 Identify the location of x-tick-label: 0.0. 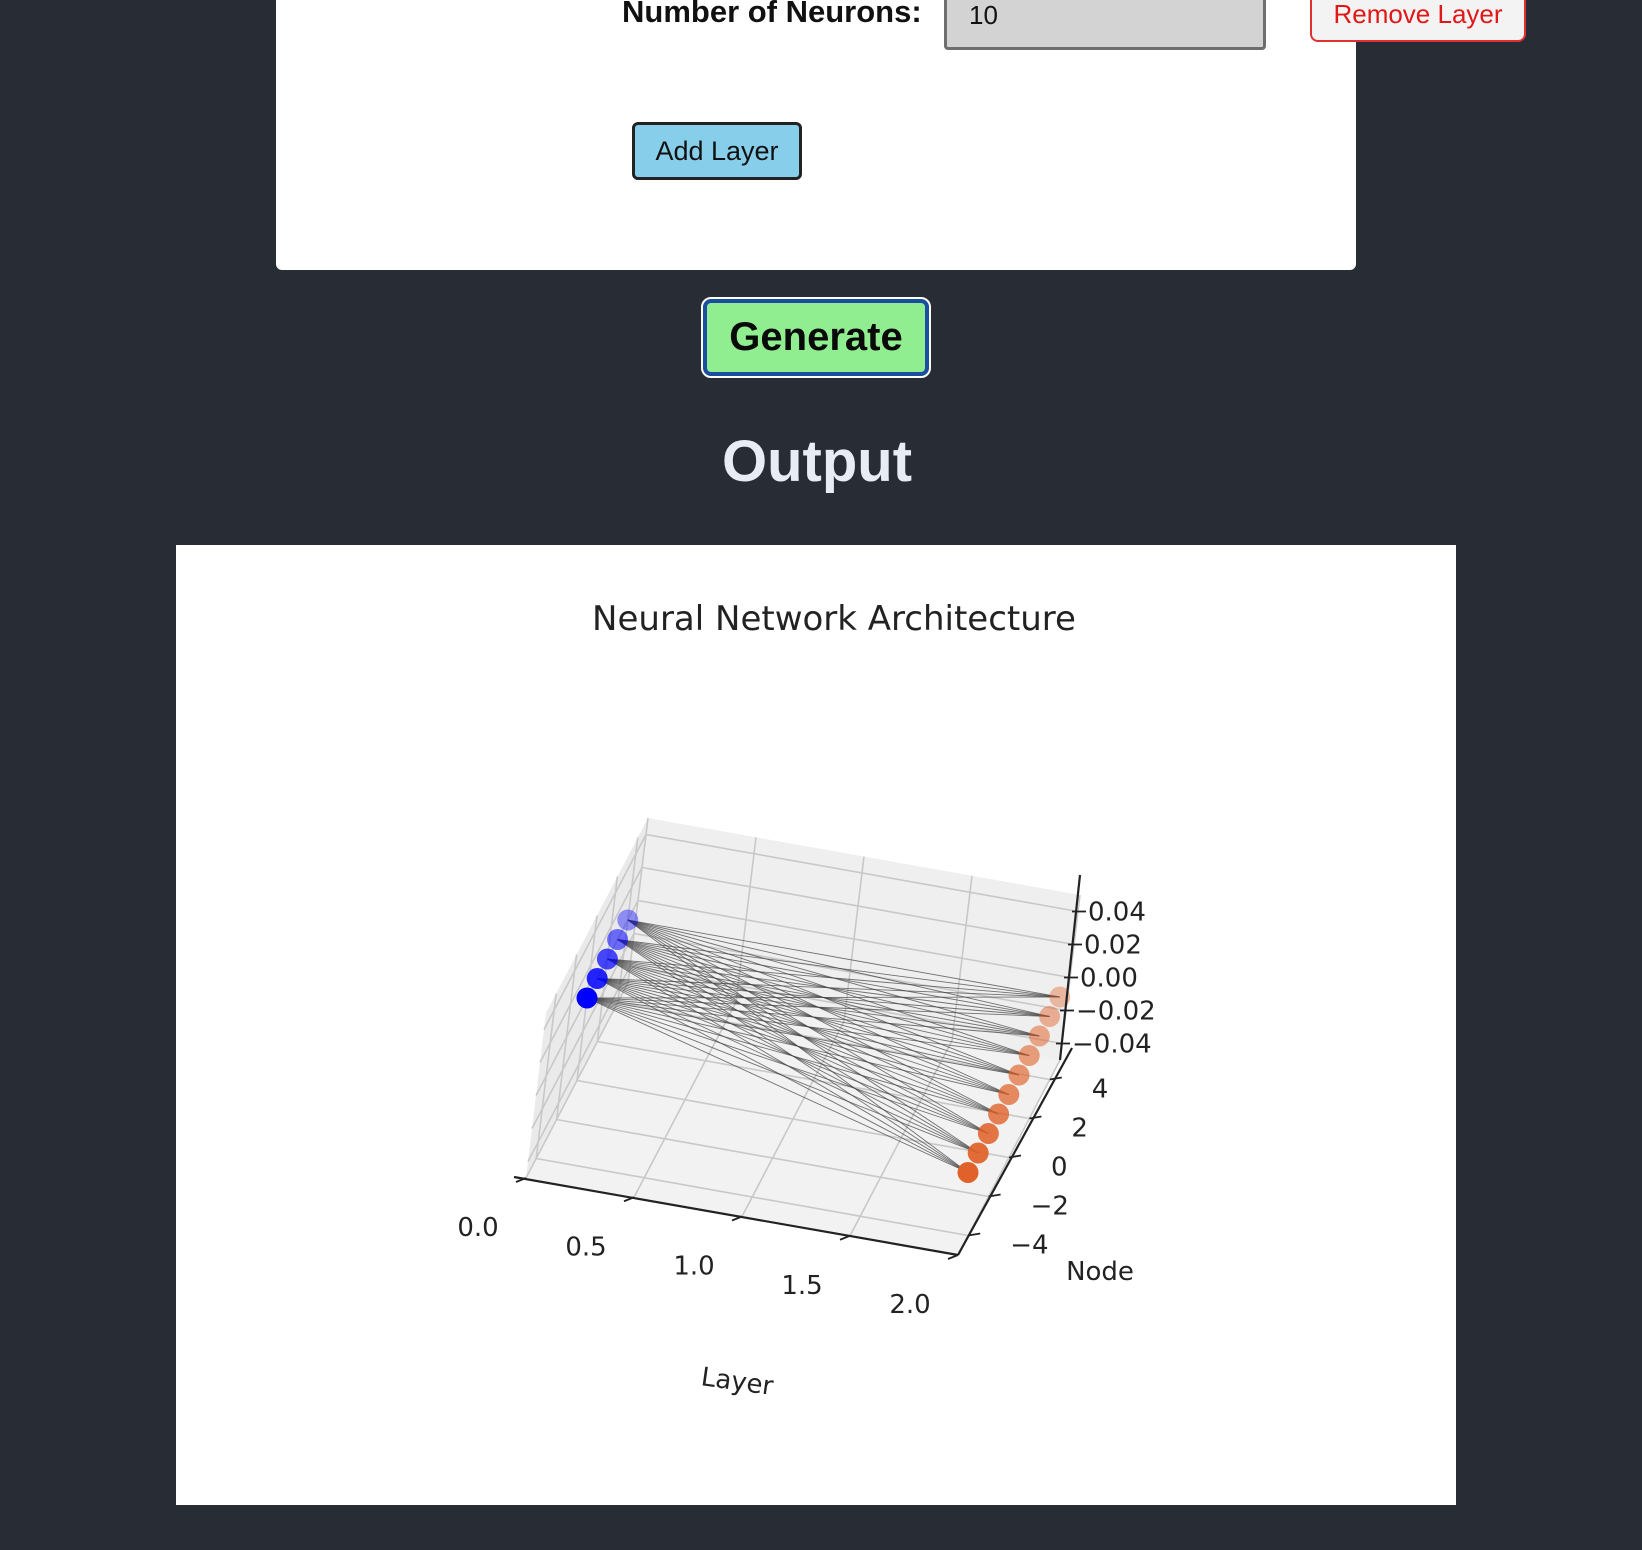
(477, 1228).